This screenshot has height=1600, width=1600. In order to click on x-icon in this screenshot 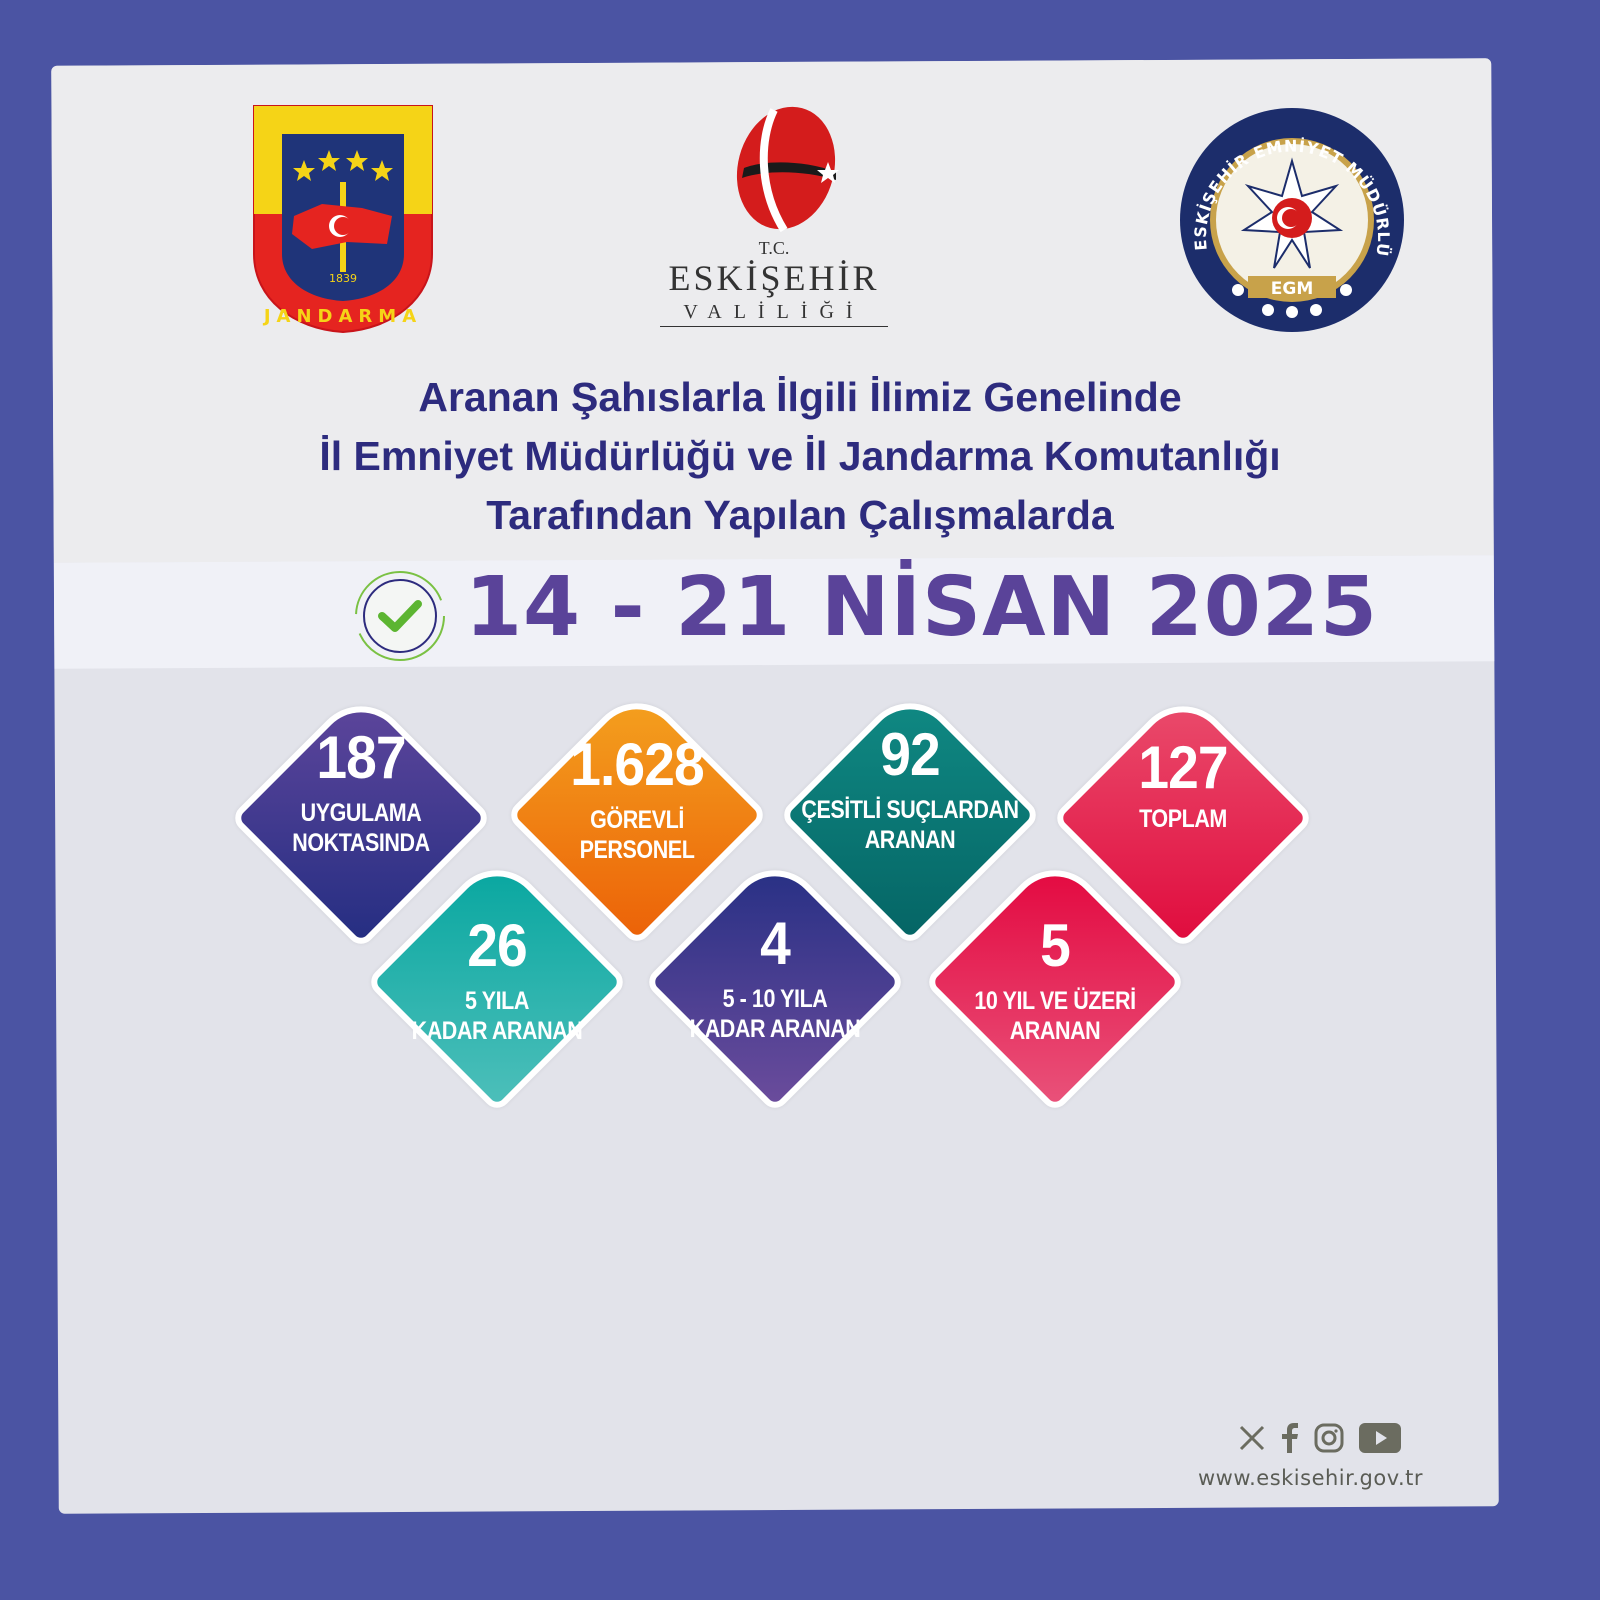, I will do `click(1252, 1438)`.